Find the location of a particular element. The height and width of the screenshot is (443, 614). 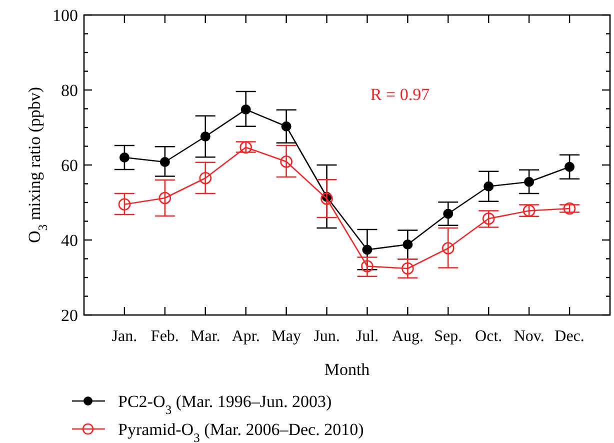

x-tick-label: Jul. is located at coordinates (367, 336).